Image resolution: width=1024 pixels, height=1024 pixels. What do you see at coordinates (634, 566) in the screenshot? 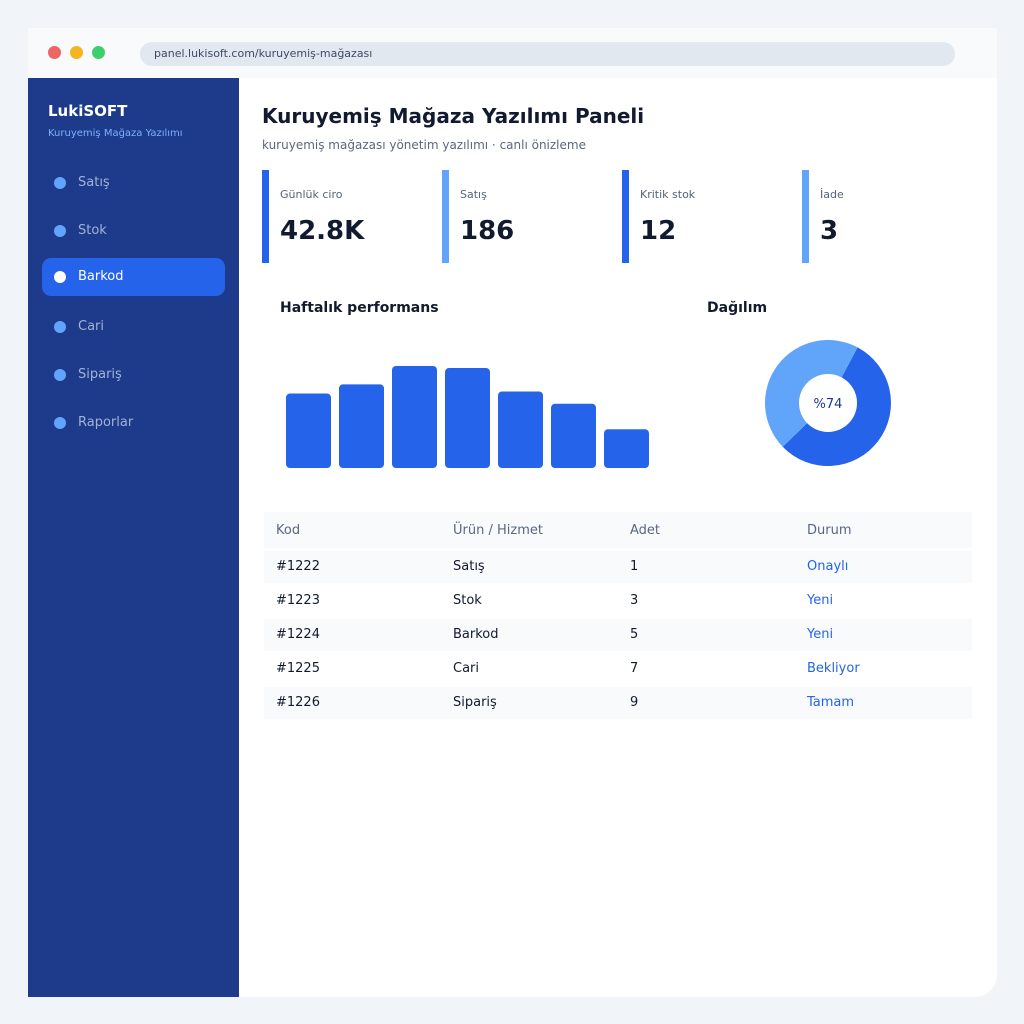
I see `row-quantity: 1` at bounding box center [634, 566].